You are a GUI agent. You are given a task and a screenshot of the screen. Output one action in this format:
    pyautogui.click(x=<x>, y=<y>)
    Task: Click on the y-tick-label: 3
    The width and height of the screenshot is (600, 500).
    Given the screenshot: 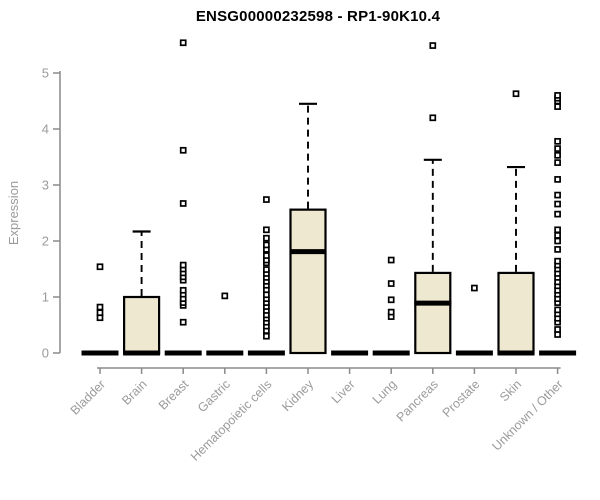 What is the action you would take?
    pyautogui.click(x=45, y=185)
    